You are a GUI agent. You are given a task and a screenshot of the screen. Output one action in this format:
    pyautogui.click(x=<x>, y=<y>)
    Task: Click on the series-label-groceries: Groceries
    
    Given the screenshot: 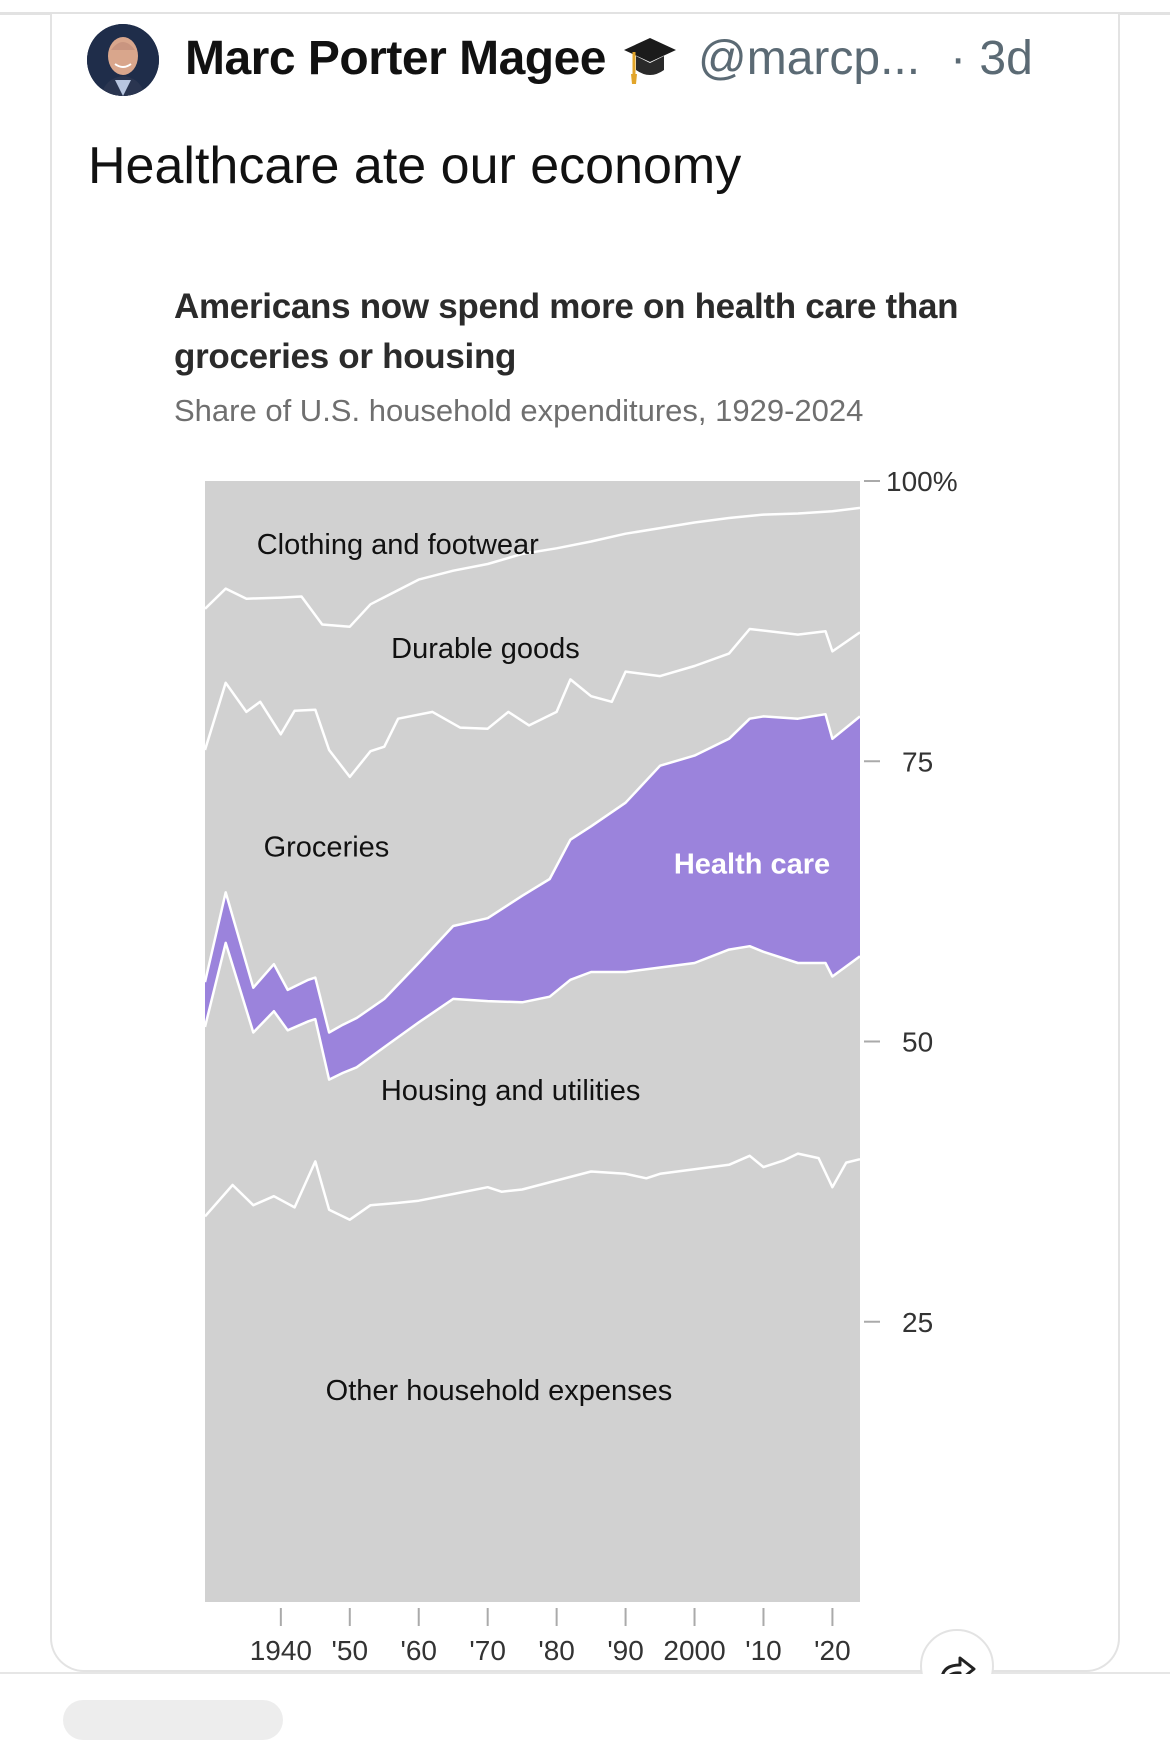 What is the action you would take?
    pyautogui.click(x=327, y=848)
    